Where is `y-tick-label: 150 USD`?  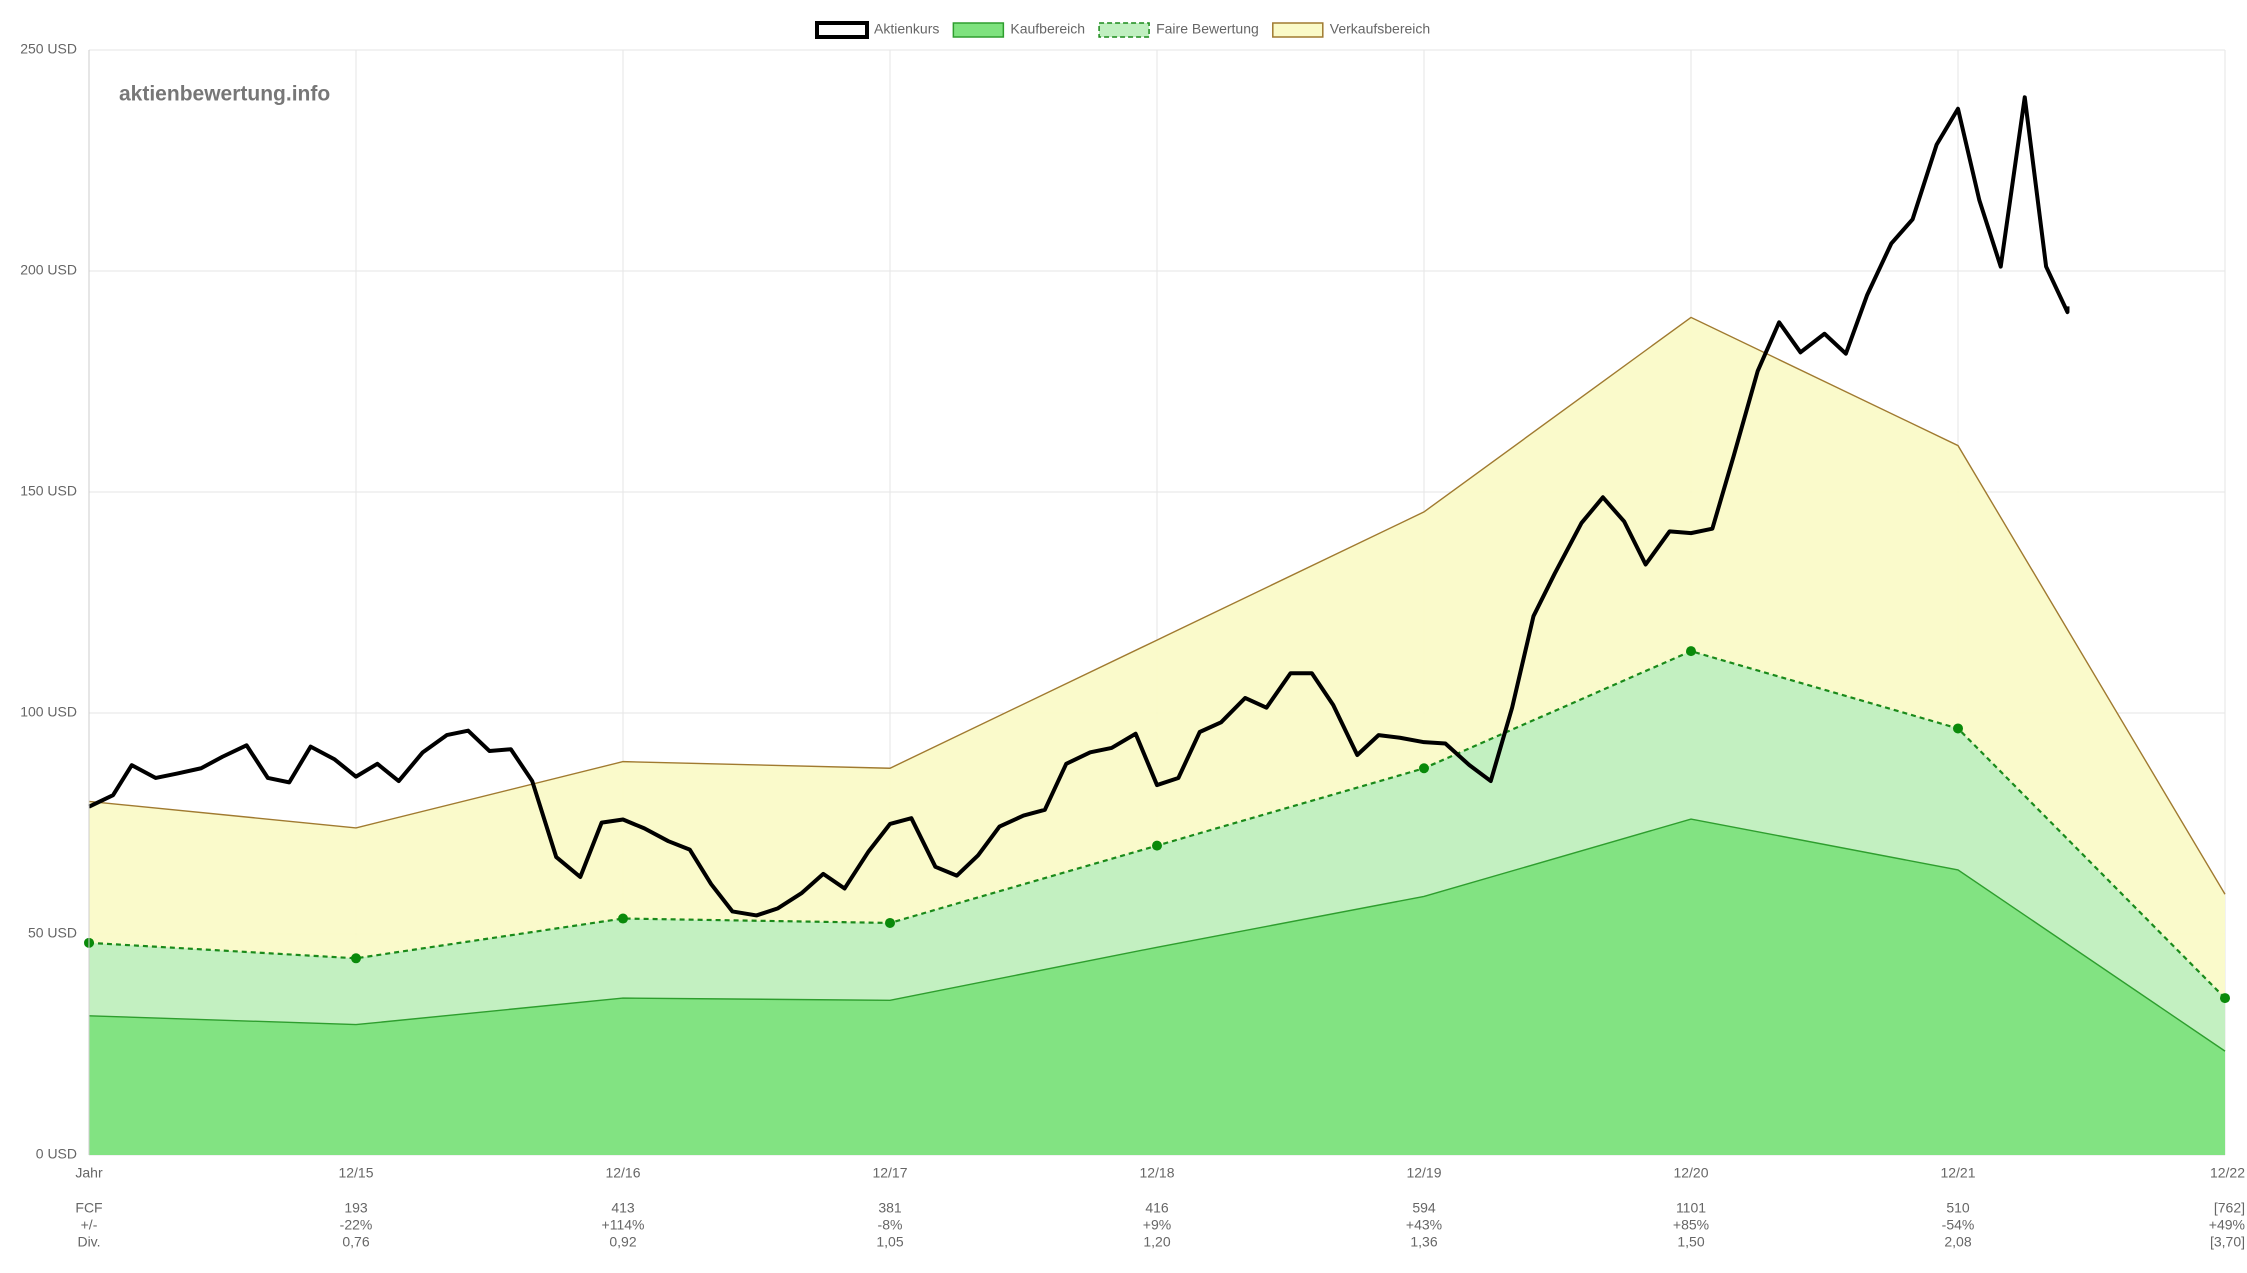
y-tick-label: 150 USD is located at coordinates (48, 491).